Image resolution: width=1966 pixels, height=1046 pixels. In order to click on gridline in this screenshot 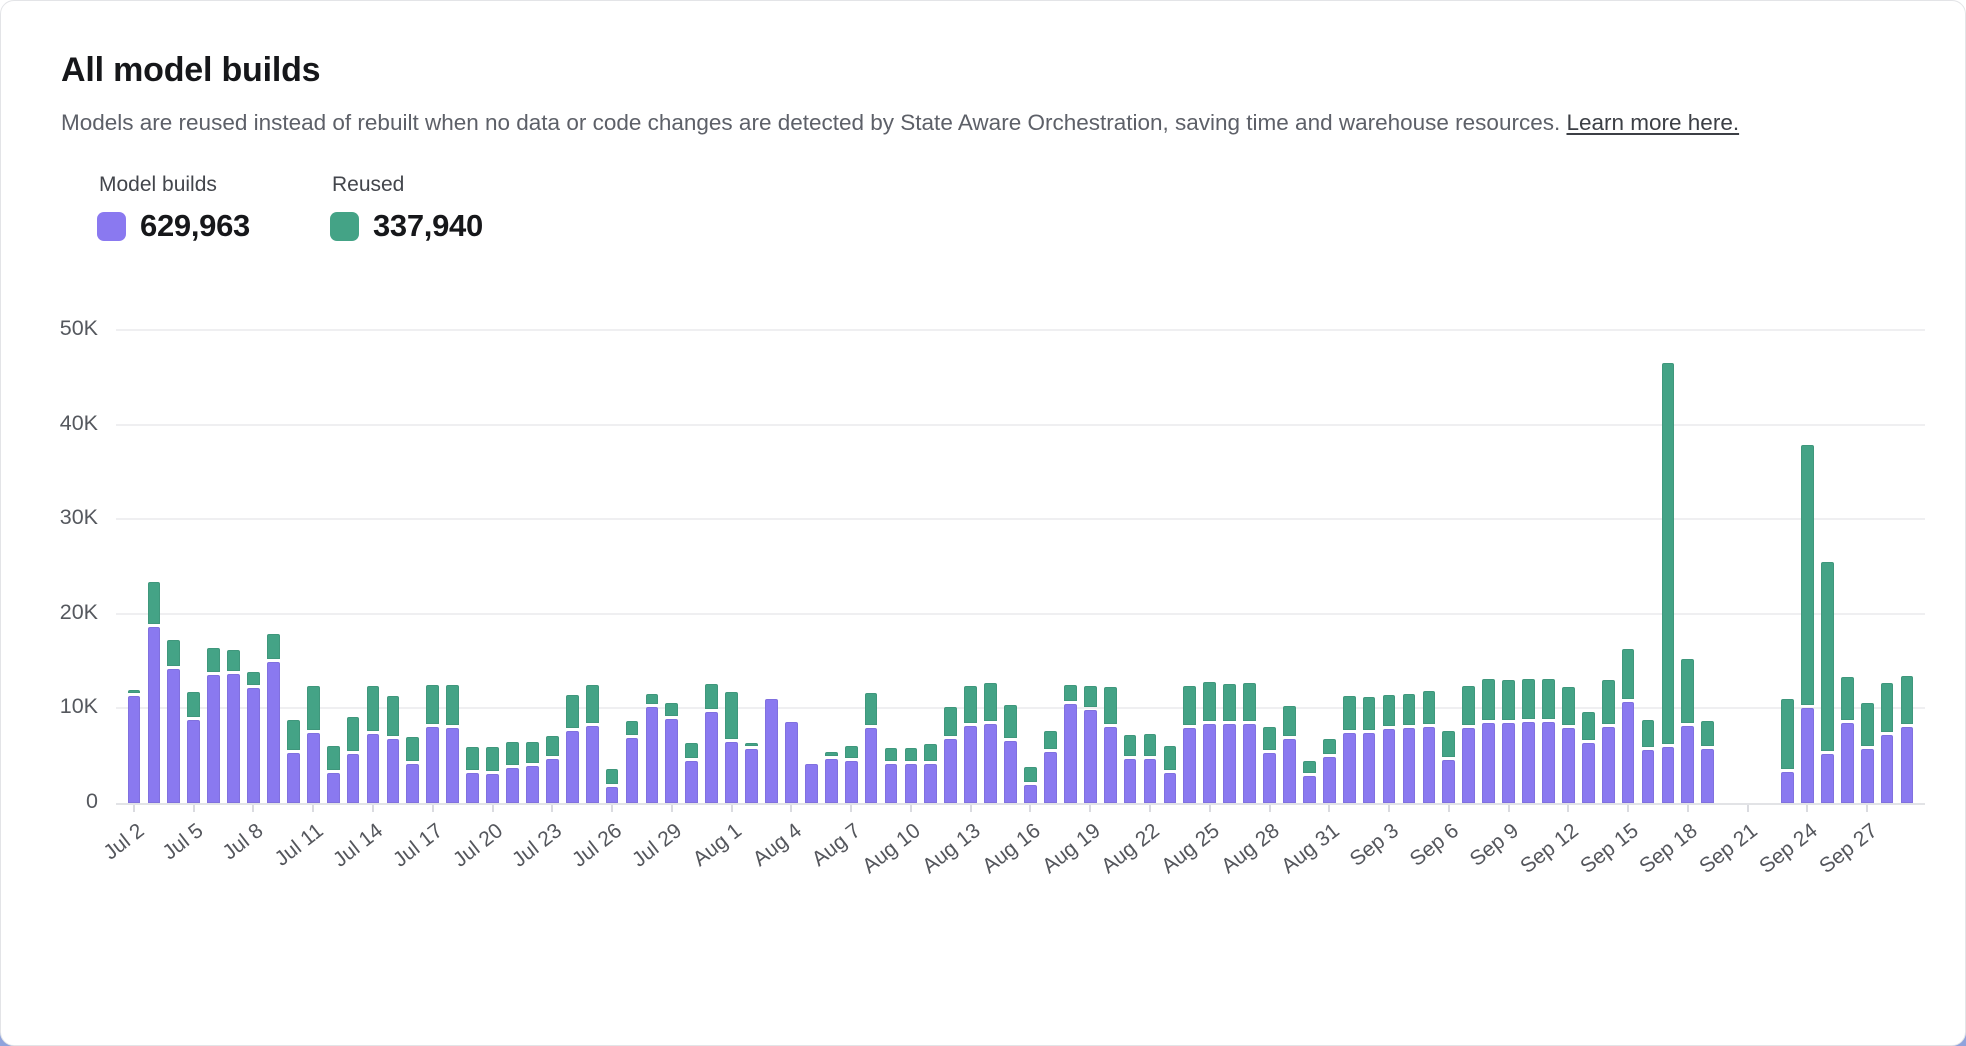, I will do `click(1020, 613)`.